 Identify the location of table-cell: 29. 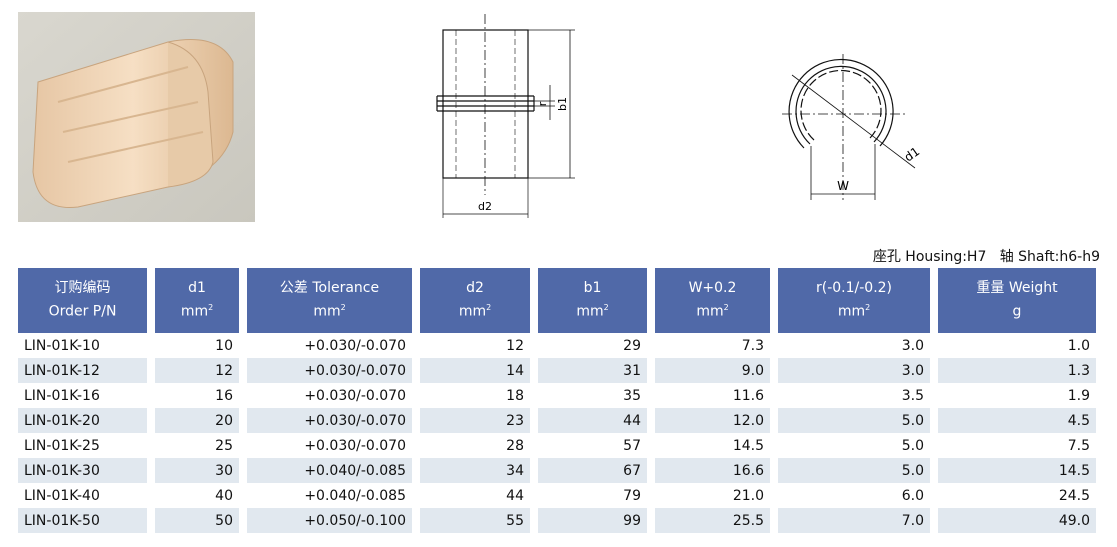
(632, 345).